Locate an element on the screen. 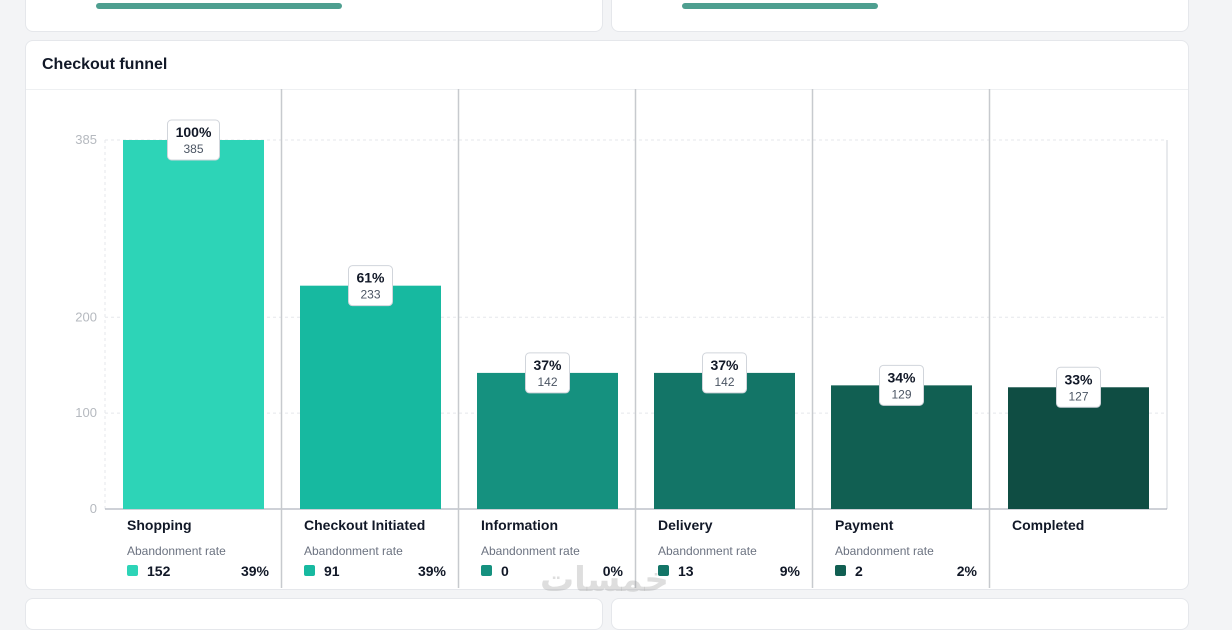 This screenshot has width=1232, height=630. percent-label: 34% is located at coordinates (901, 377).